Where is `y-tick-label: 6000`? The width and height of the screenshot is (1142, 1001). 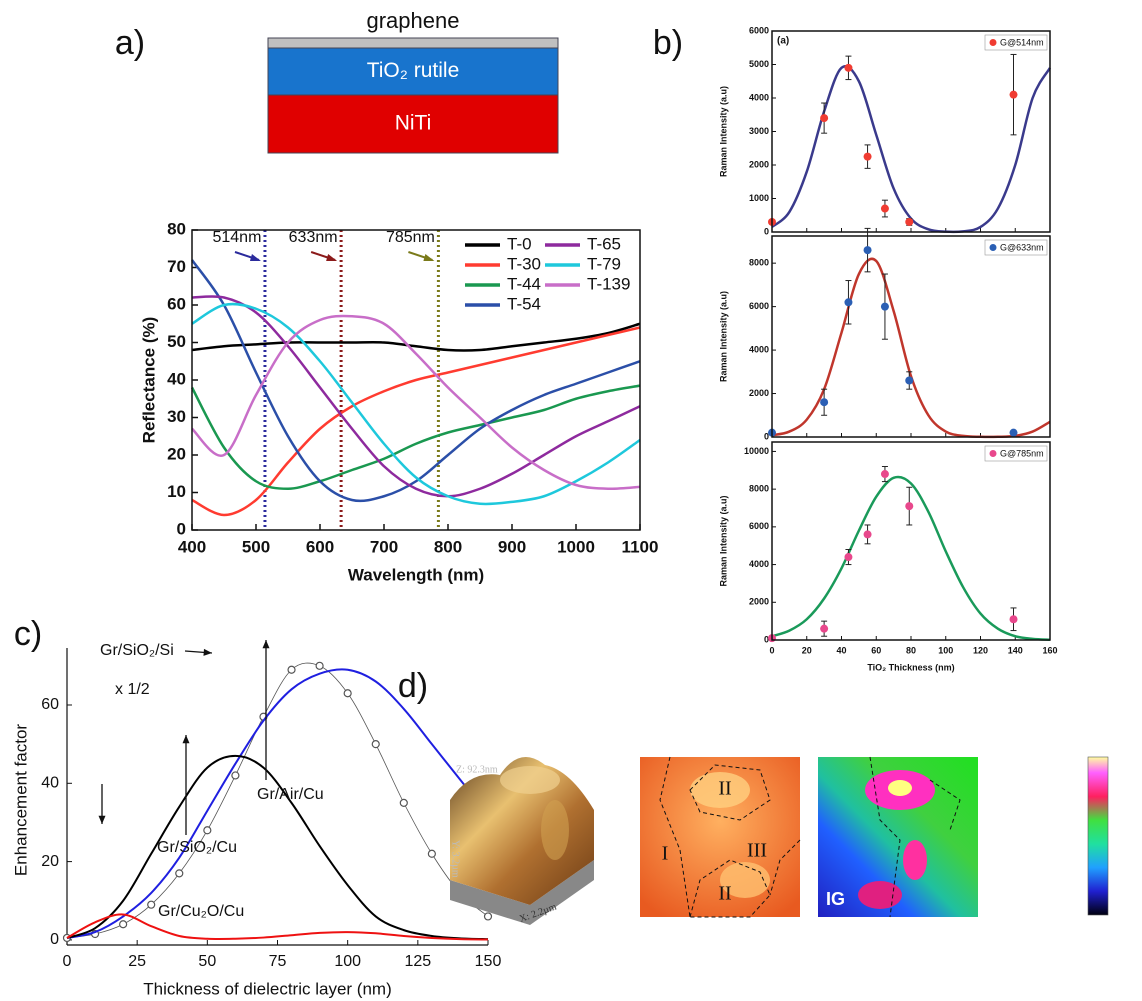 y-tick-label: 6000 is located at coordinates (759, 526).